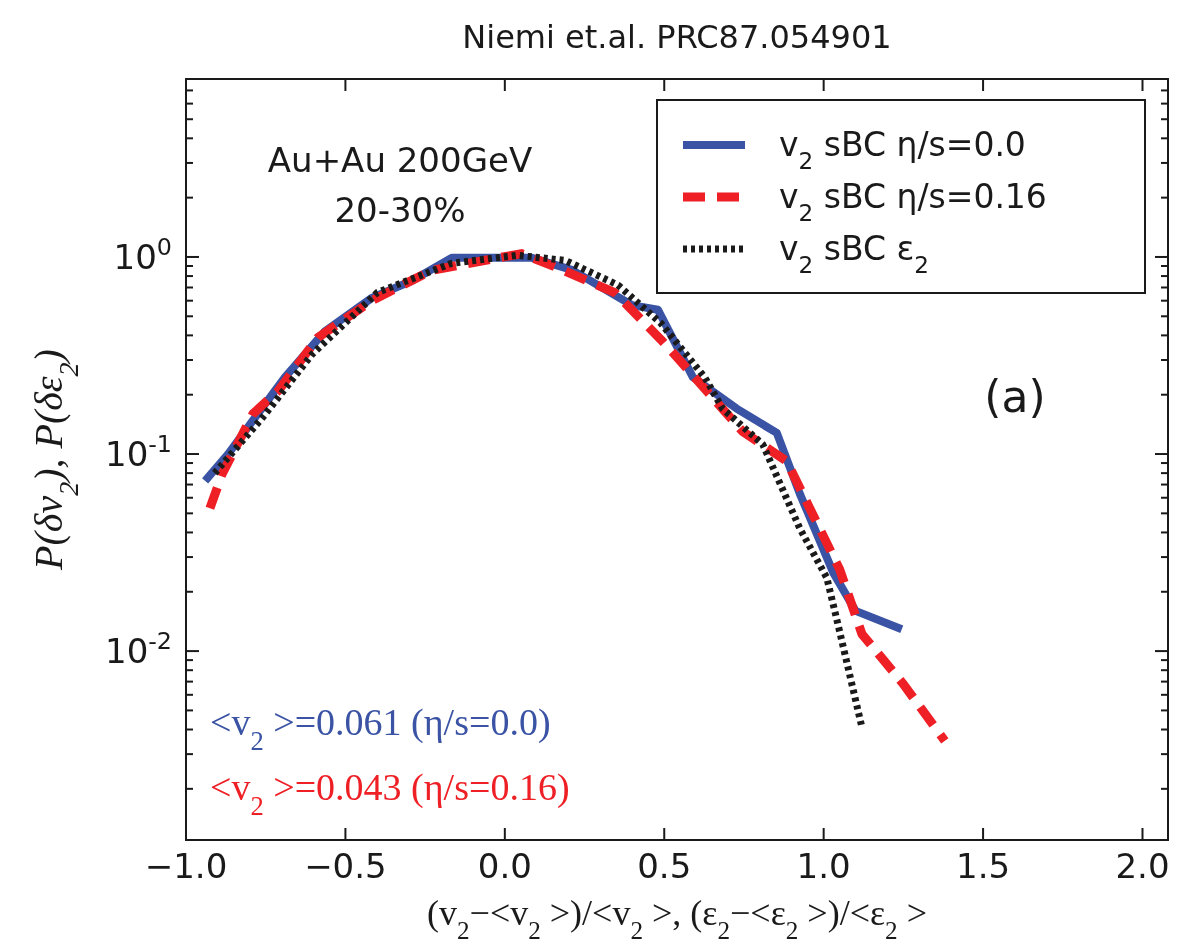 Image resolution: width=1198 pixels, height=939 pixels. Describe the element at coordinates (913, 201) in the screenshot. I see `legend-label: v$_{2}$ sBC η/s=0.16` at that location.